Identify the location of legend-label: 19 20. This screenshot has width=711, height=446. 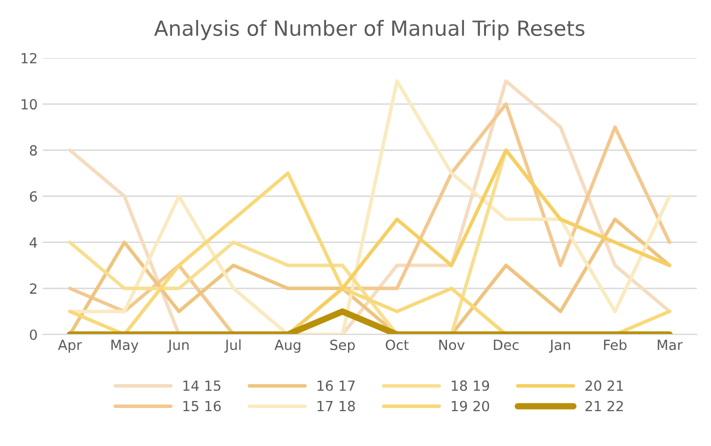
(471, 406).